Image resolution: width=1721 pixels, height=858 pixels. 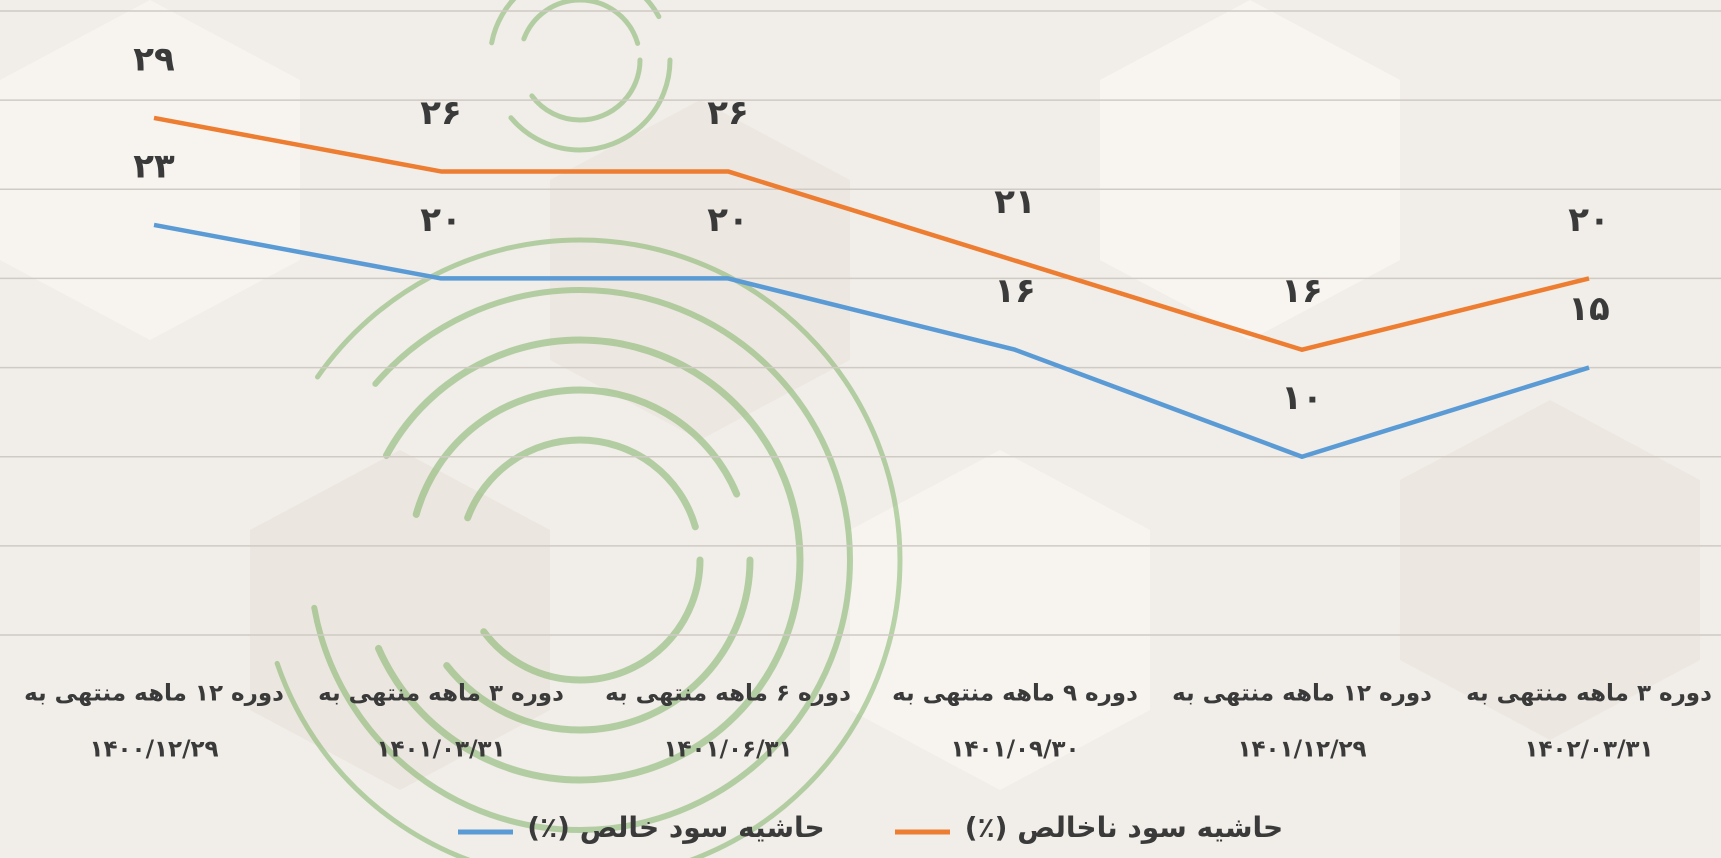 What do you see at coordinates (675, 827) in the screenshot?
I see `legend-label: حاشیه سود خالص (٪)` at bounding box center [675, 827].